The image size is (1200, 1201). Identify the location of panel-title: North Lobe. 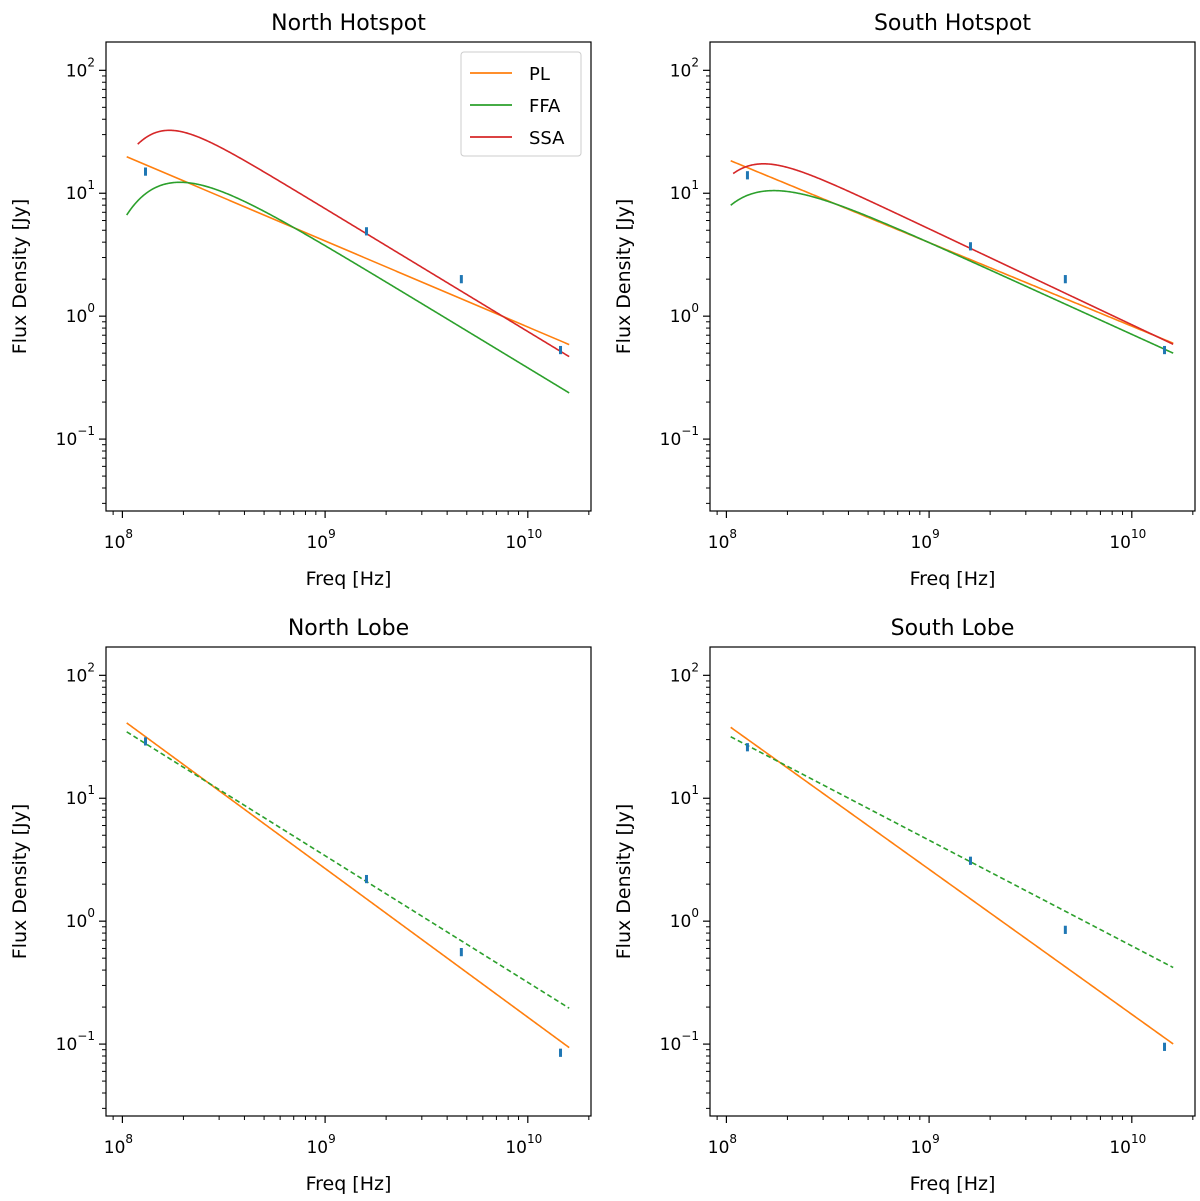
(348, 628).